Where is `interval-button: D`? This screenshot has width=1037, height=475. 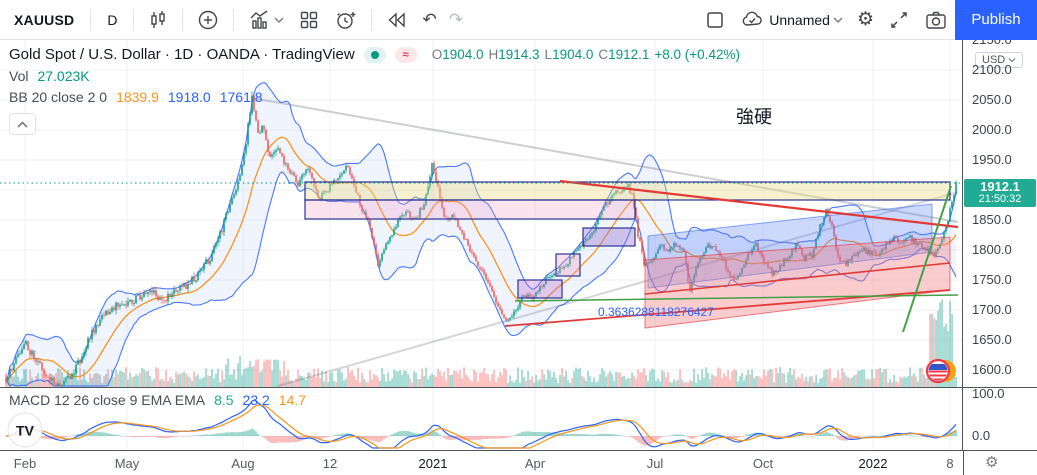
interval-button: D is located at coordinates (112, 19).